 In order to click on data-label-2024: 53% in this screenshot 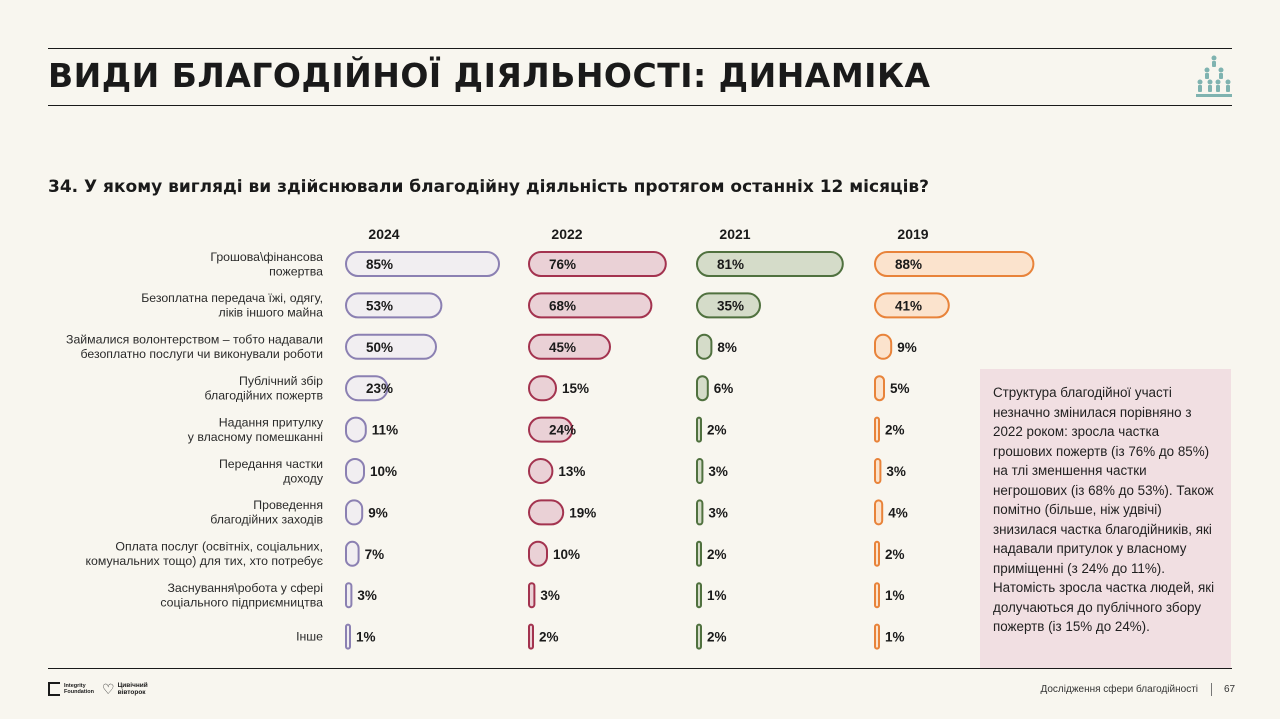, I will do `click(379, 305)`.